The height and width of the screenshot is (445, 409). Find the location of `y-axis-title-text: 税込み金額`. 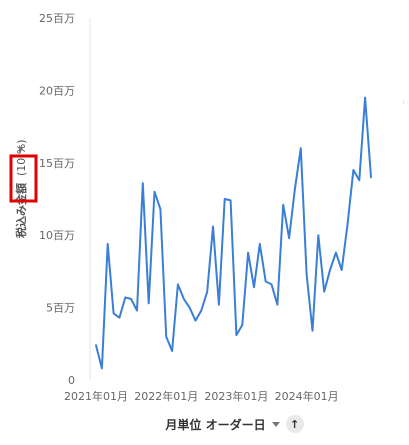

y-axis-title-text: 税込み金額 is located at coordinates (21, 210).